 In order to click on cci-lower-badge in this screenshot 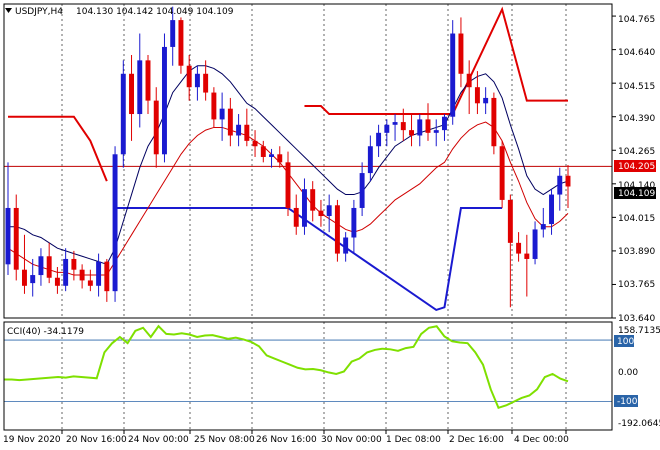, I will do `click(626, 401)`.